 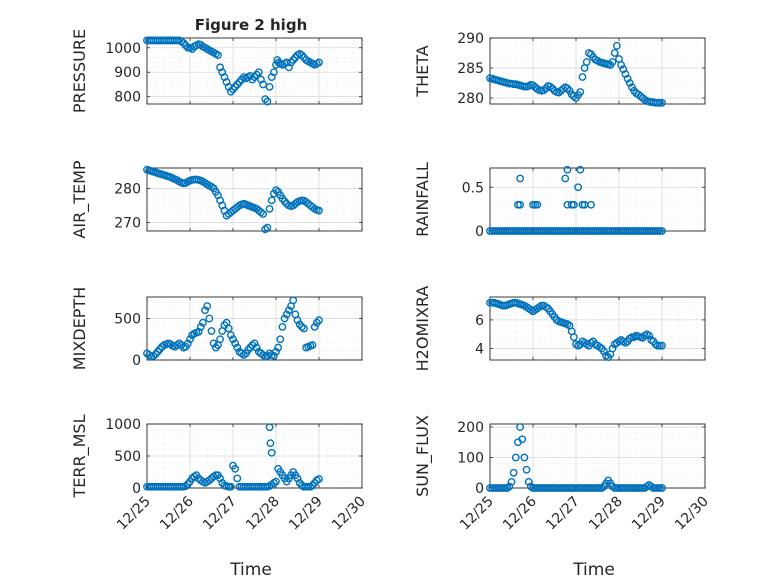 What do you see at coordinates (127, 73) in the screenshot?
I see `y-tick-label: 900` at bounding box center [127, 73].